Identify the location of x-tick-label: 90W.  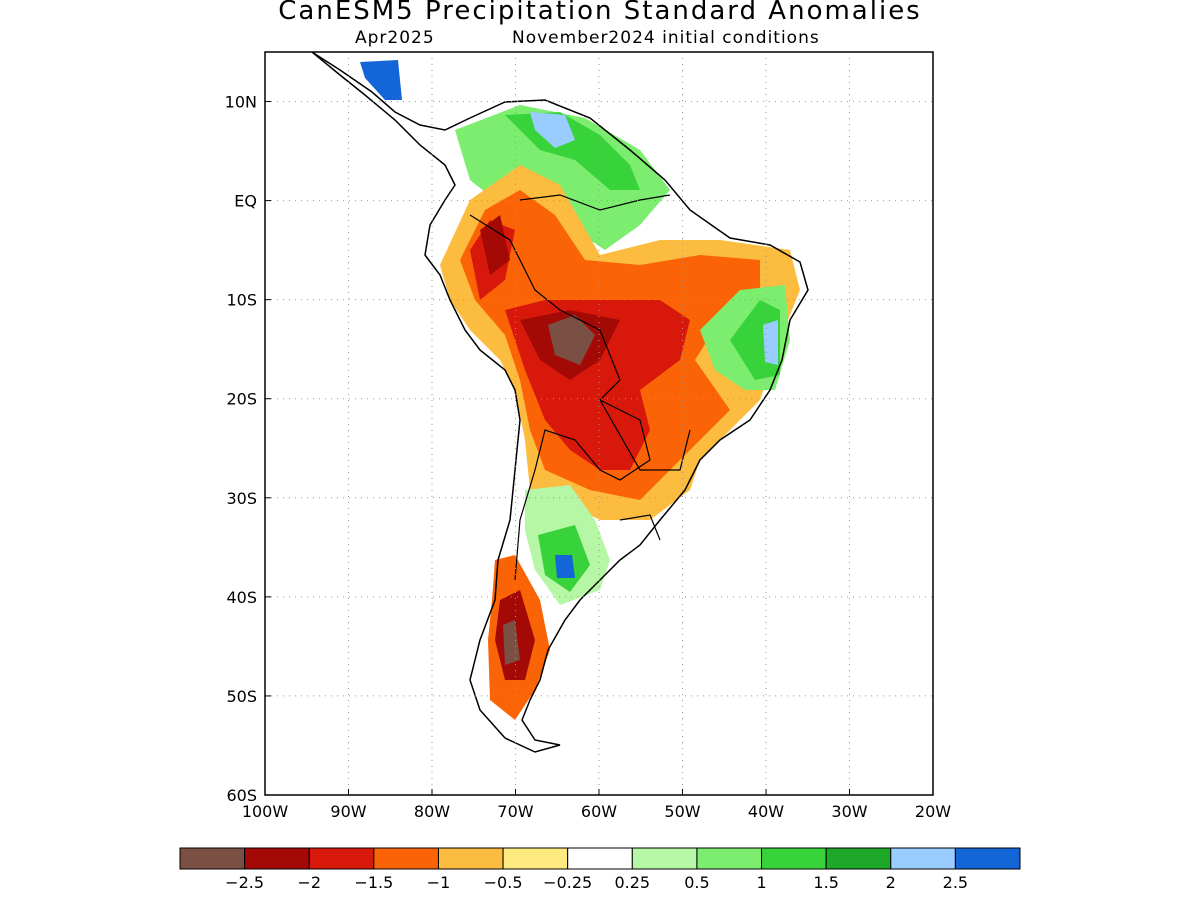
(348, 811).